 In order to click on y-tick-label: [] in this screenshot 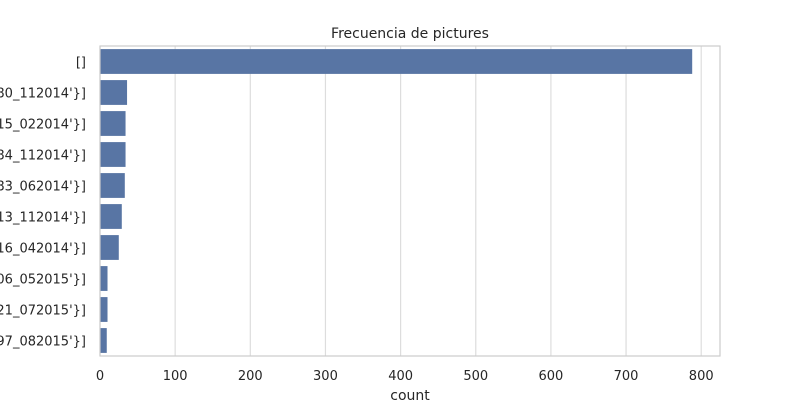, I will do `click(81, 63)`.